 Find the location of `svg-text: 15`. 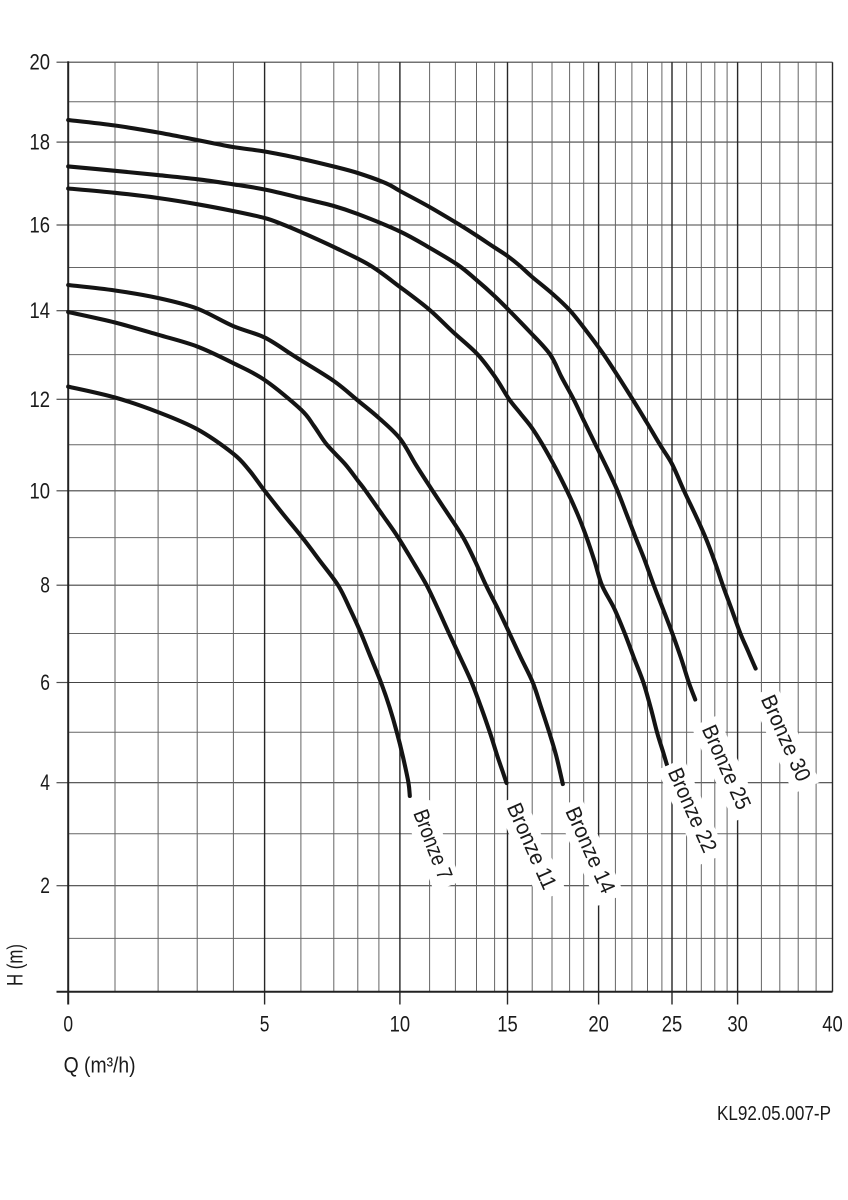

svg-text: 15 is located at coordinates (507, 1024).